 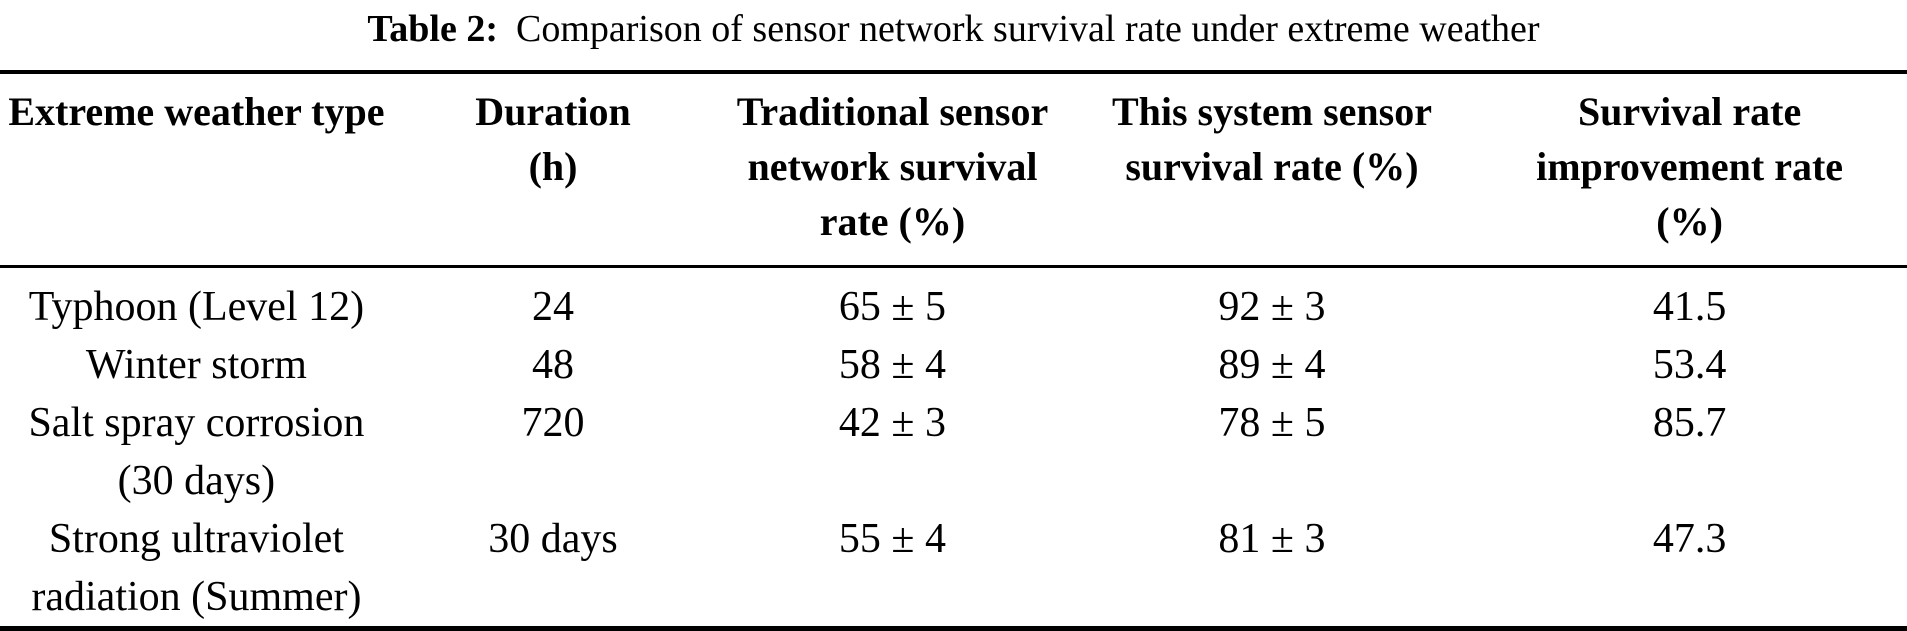 What do you see at coordinates (892, 539) in the screenshot?
I see `cell-traditional-survival-rate: 55 ± 4` at bounding box center [892, 539].